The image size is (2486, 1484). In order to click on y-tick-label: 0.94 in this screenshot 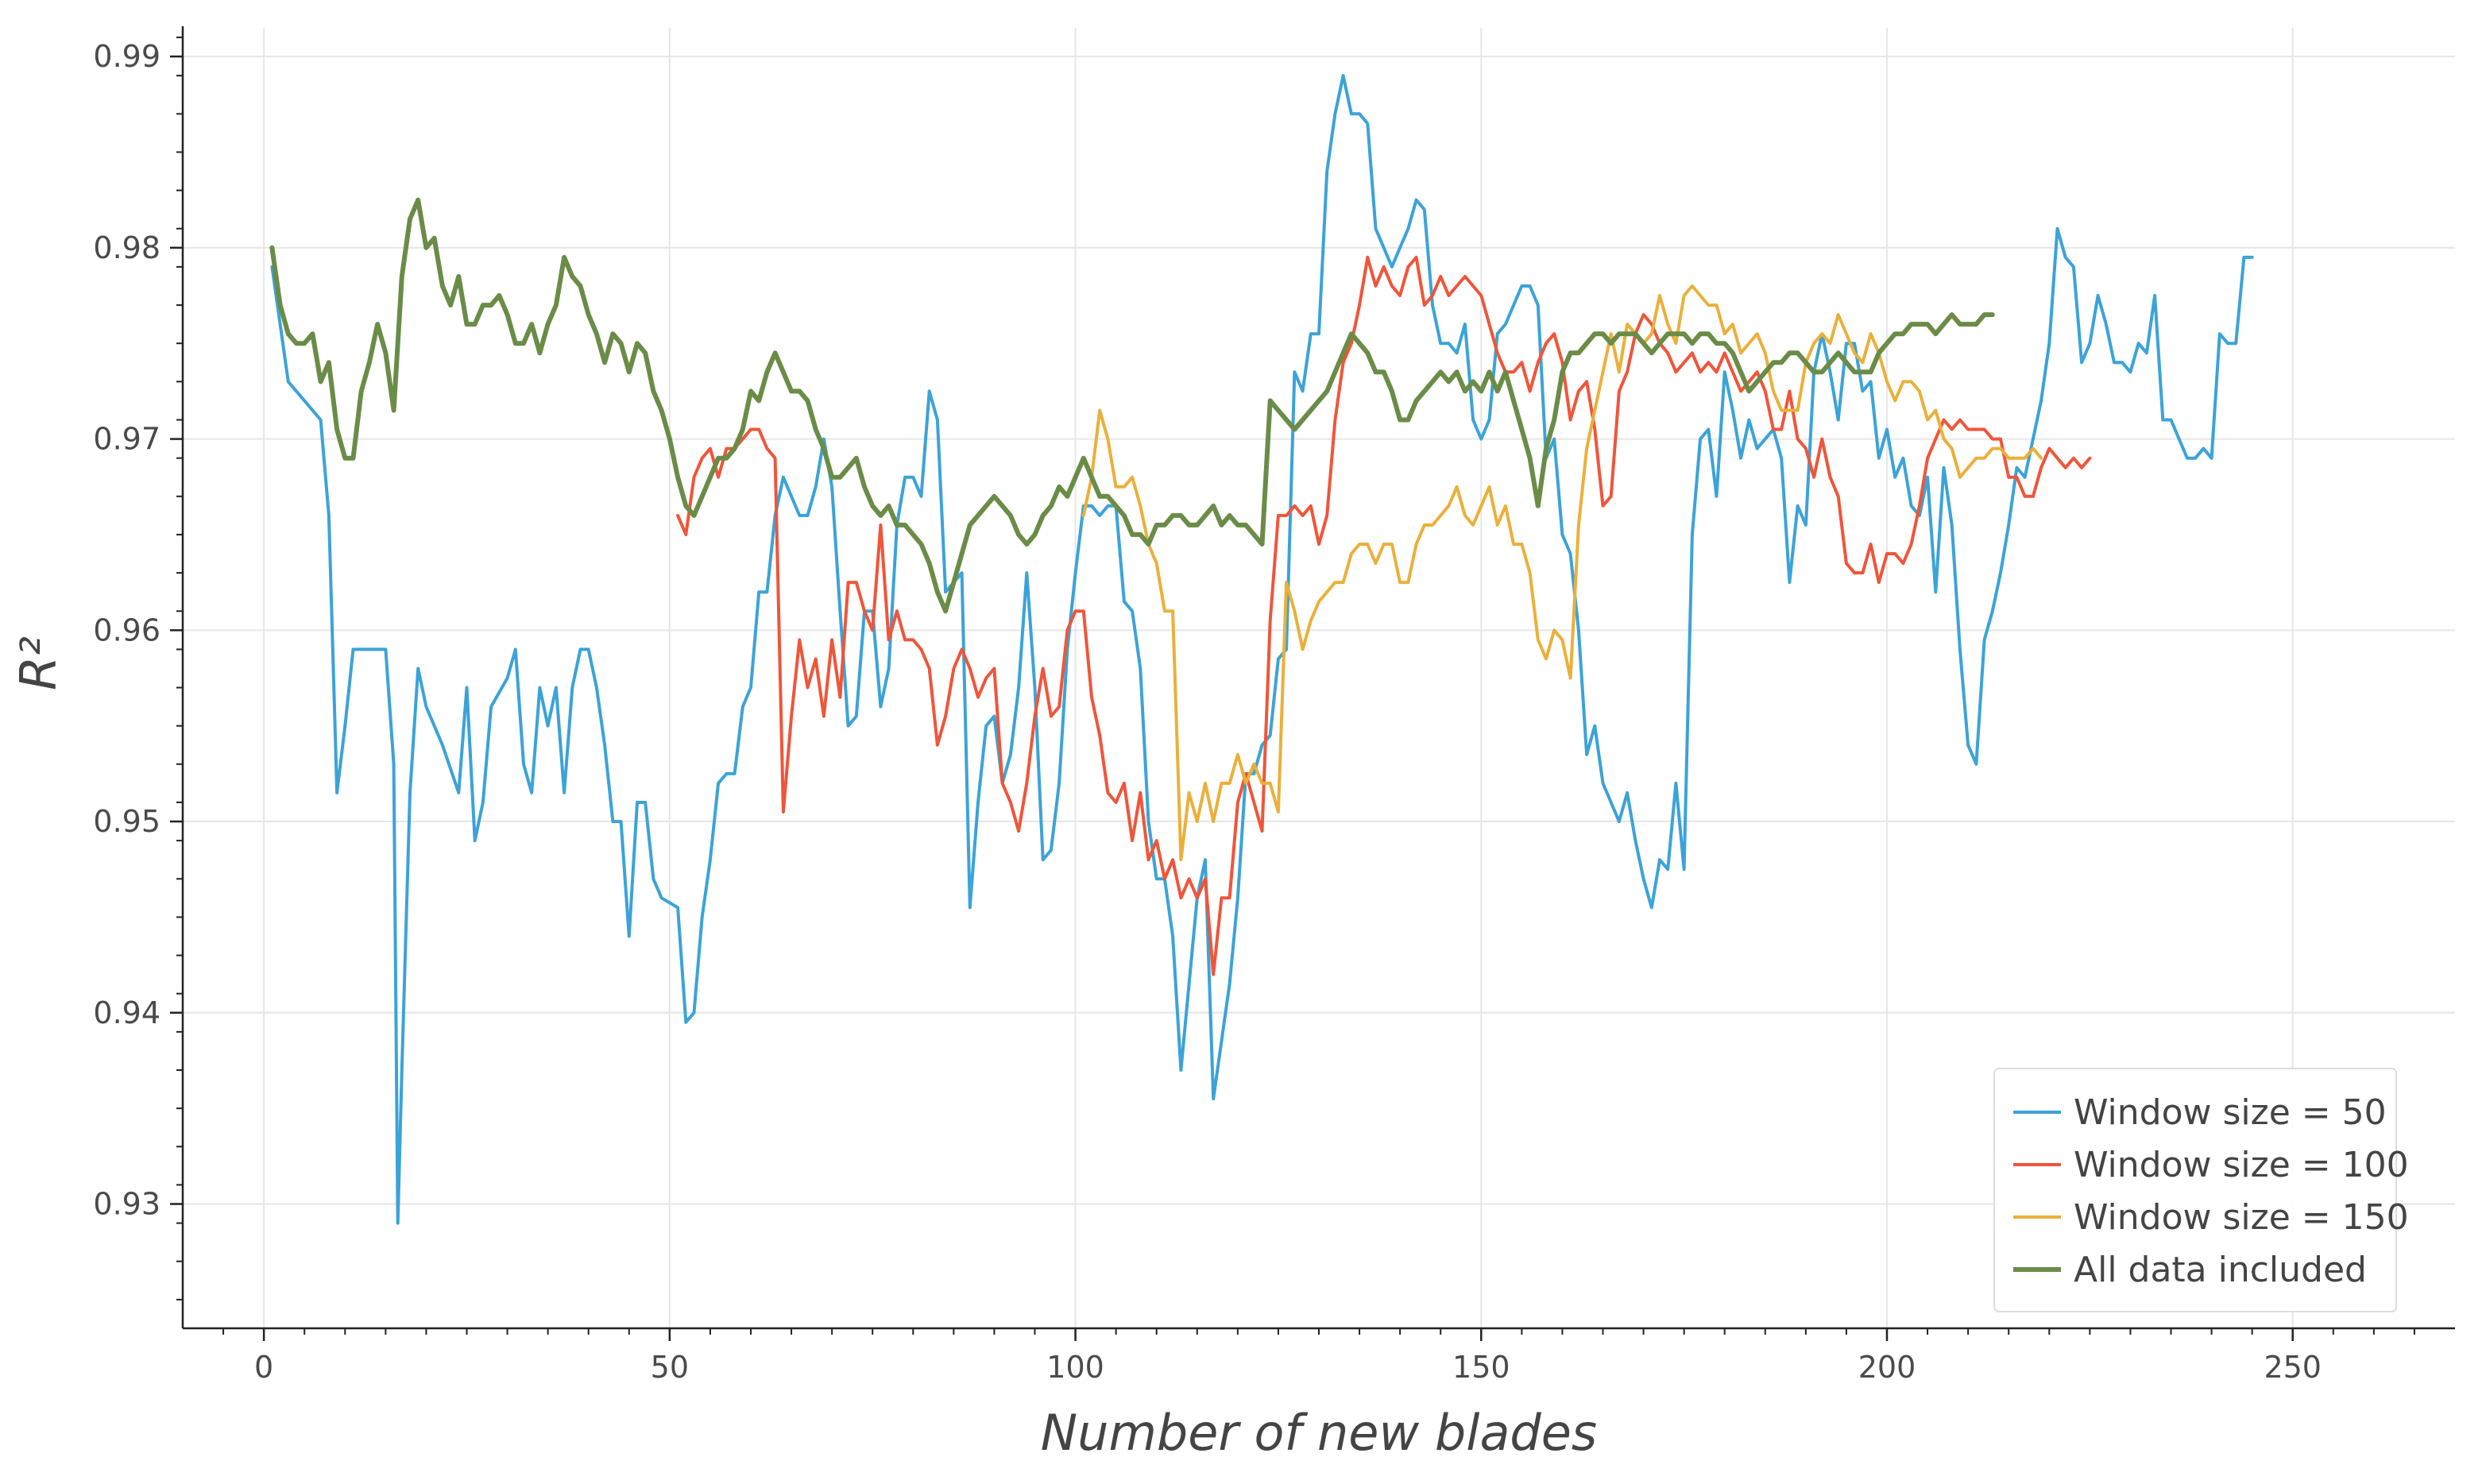, I will do `click(127, 1013)`.